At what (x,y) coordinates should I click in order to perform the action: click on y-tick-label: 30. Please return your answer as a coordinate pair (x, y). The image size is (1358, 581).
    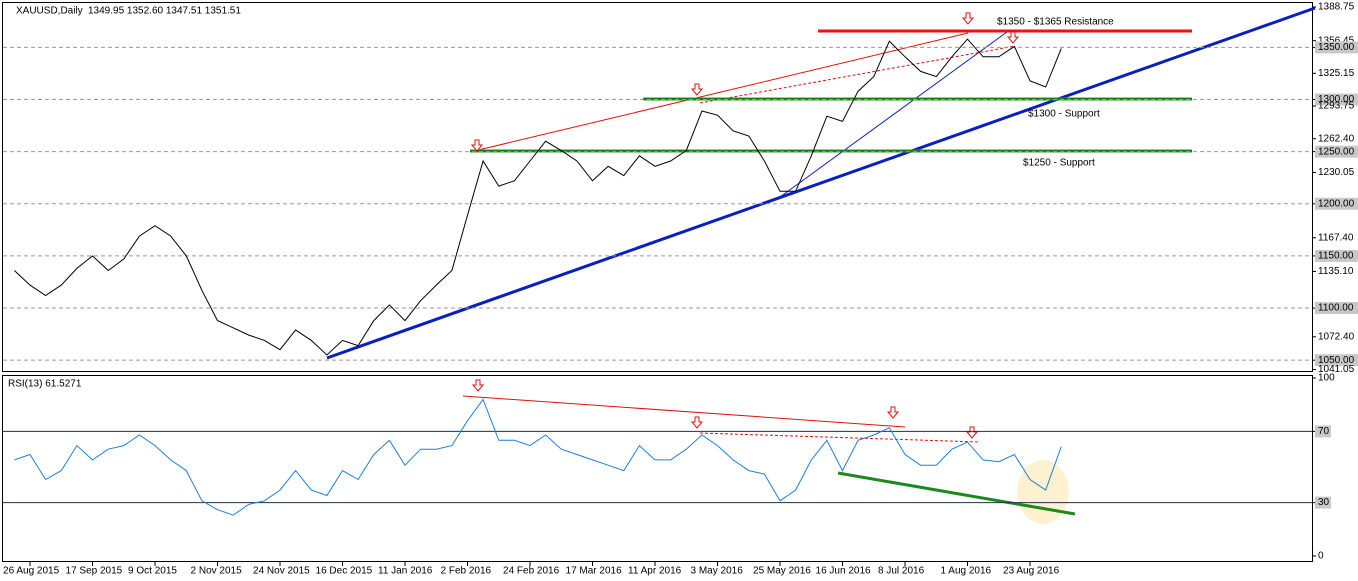
    Looking at the image, I should click on (1324, 502).